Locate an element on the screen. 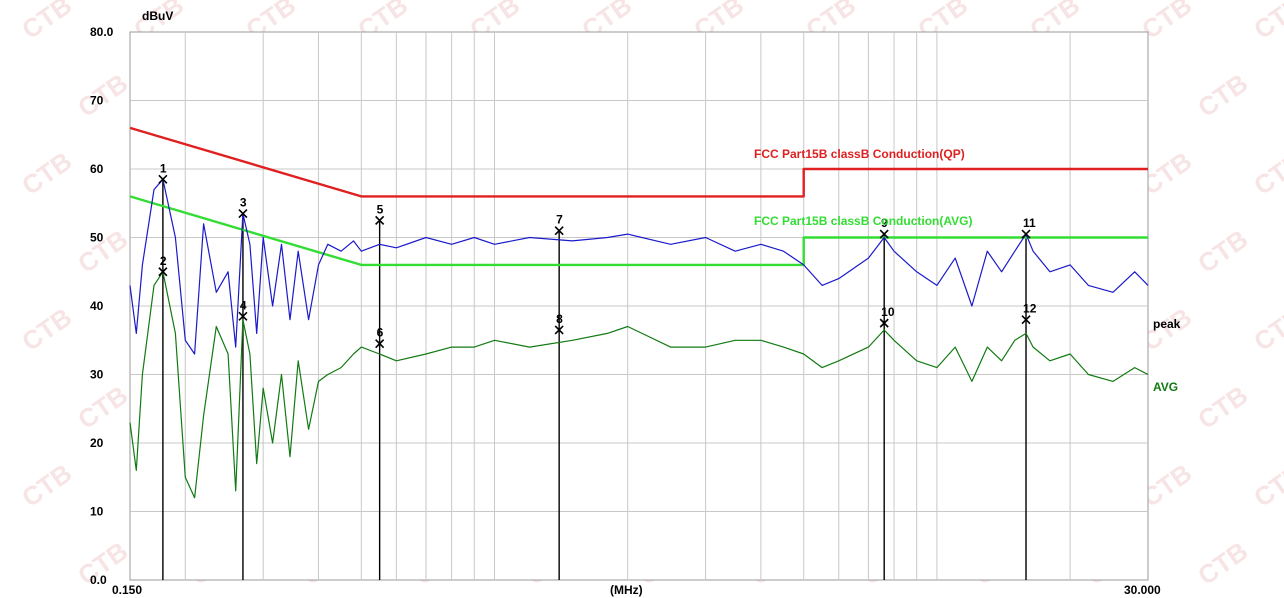 This screenshot has height=598, width=1284. marker-label: 8 is located at coordinates (559, 319).